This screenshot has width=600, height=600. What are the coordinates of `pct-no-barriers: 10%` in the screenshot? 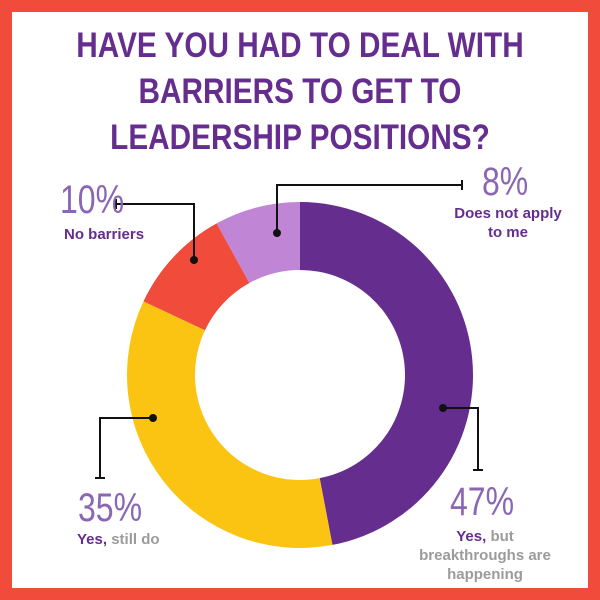 It's located at (92, 200).